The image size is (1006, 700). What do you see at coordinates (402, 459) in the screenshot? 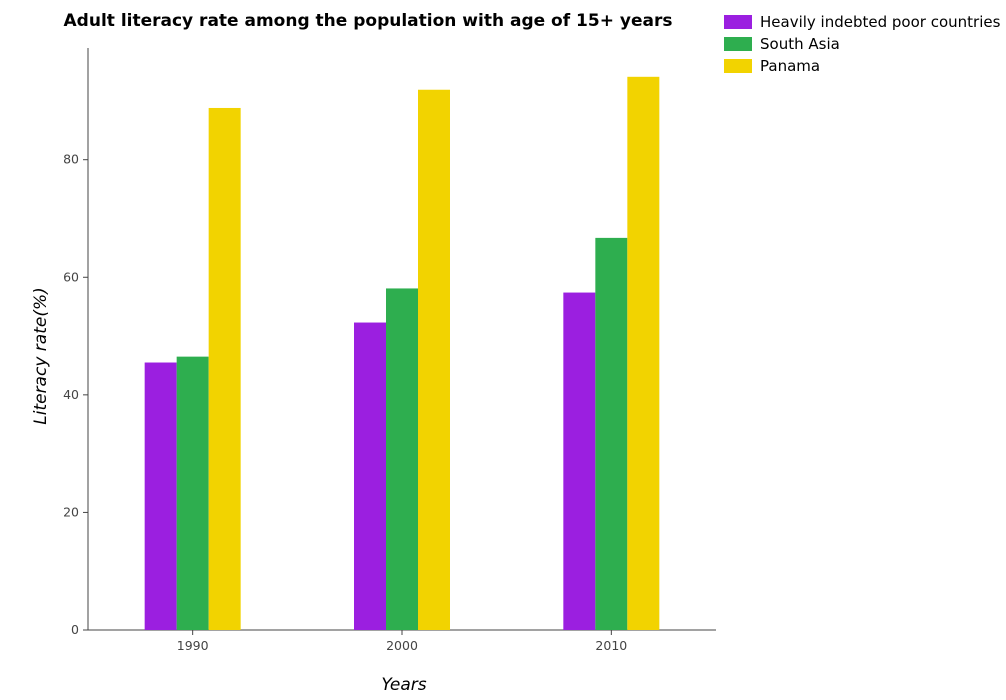
I see `bar-south-asia-2000` at bounding box center [402, 459].